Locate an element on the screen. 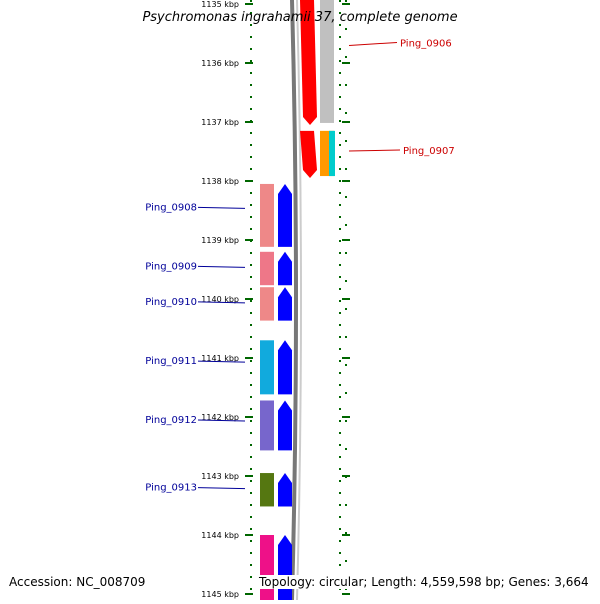 This screenshot has height=604, width=600. axis-tick-label: 1145 kbp is located at coordinates (220, 594).